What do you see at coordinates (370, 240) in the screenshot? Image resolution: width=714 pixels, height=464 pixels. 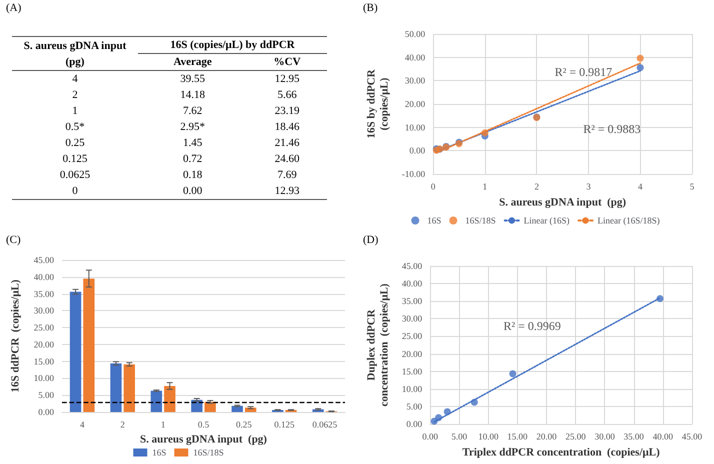 I see `chart-title: (D)` at bounding box center [370, 240].